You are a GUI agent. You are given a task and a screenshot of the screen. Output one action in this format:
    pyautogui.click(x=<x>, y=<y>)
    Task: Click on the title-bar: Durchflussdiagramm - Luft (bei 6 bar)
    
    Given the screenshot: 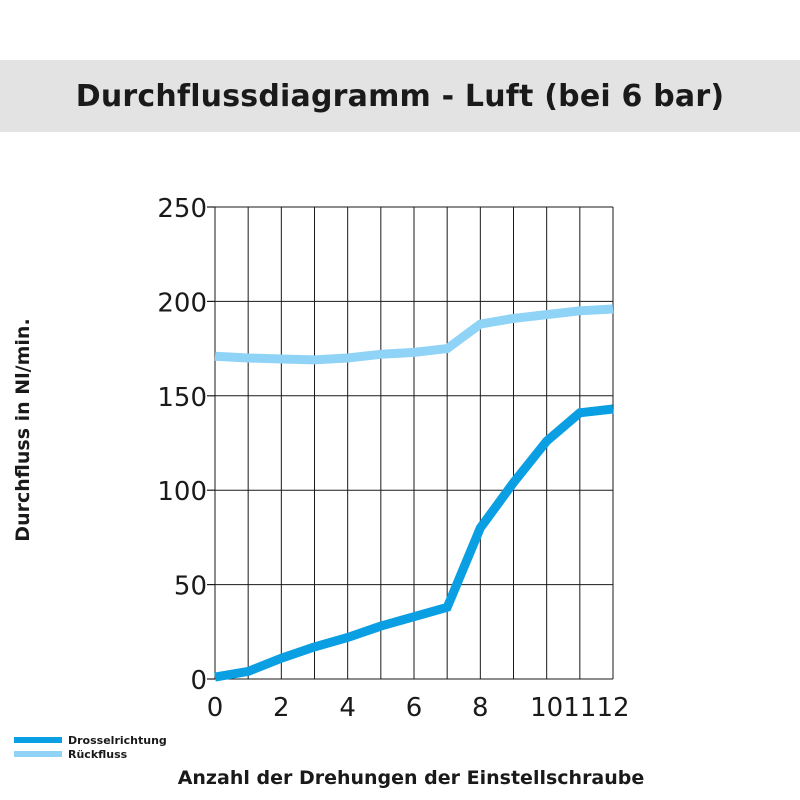 What is the action you would take?
    pyautogui.click(x=400, y=96)
    